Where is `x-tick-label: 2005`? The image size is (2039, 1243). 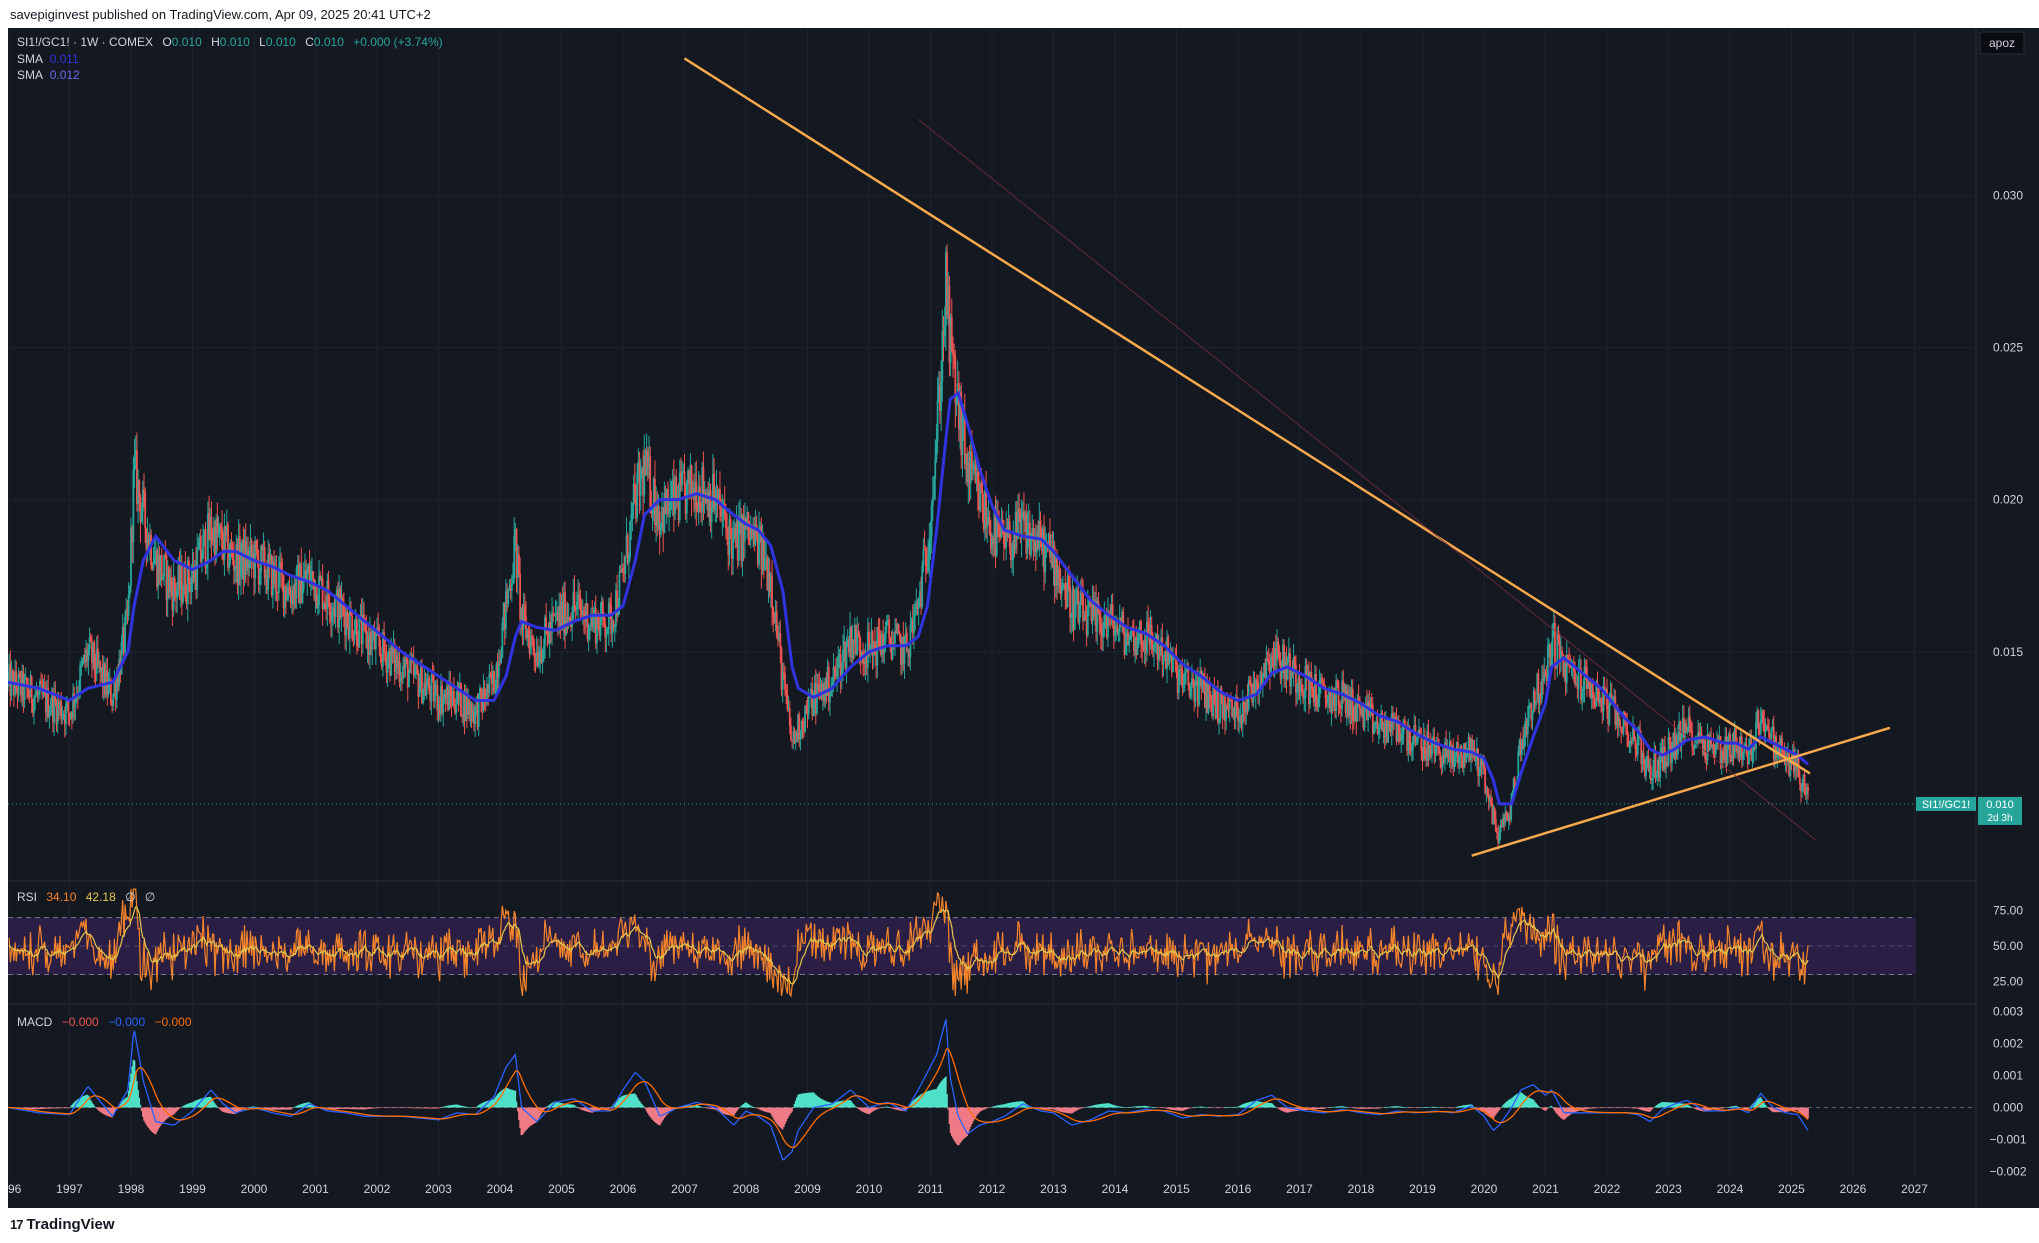 x-tick-label: 2005 is located at coordinates (561, 1189).